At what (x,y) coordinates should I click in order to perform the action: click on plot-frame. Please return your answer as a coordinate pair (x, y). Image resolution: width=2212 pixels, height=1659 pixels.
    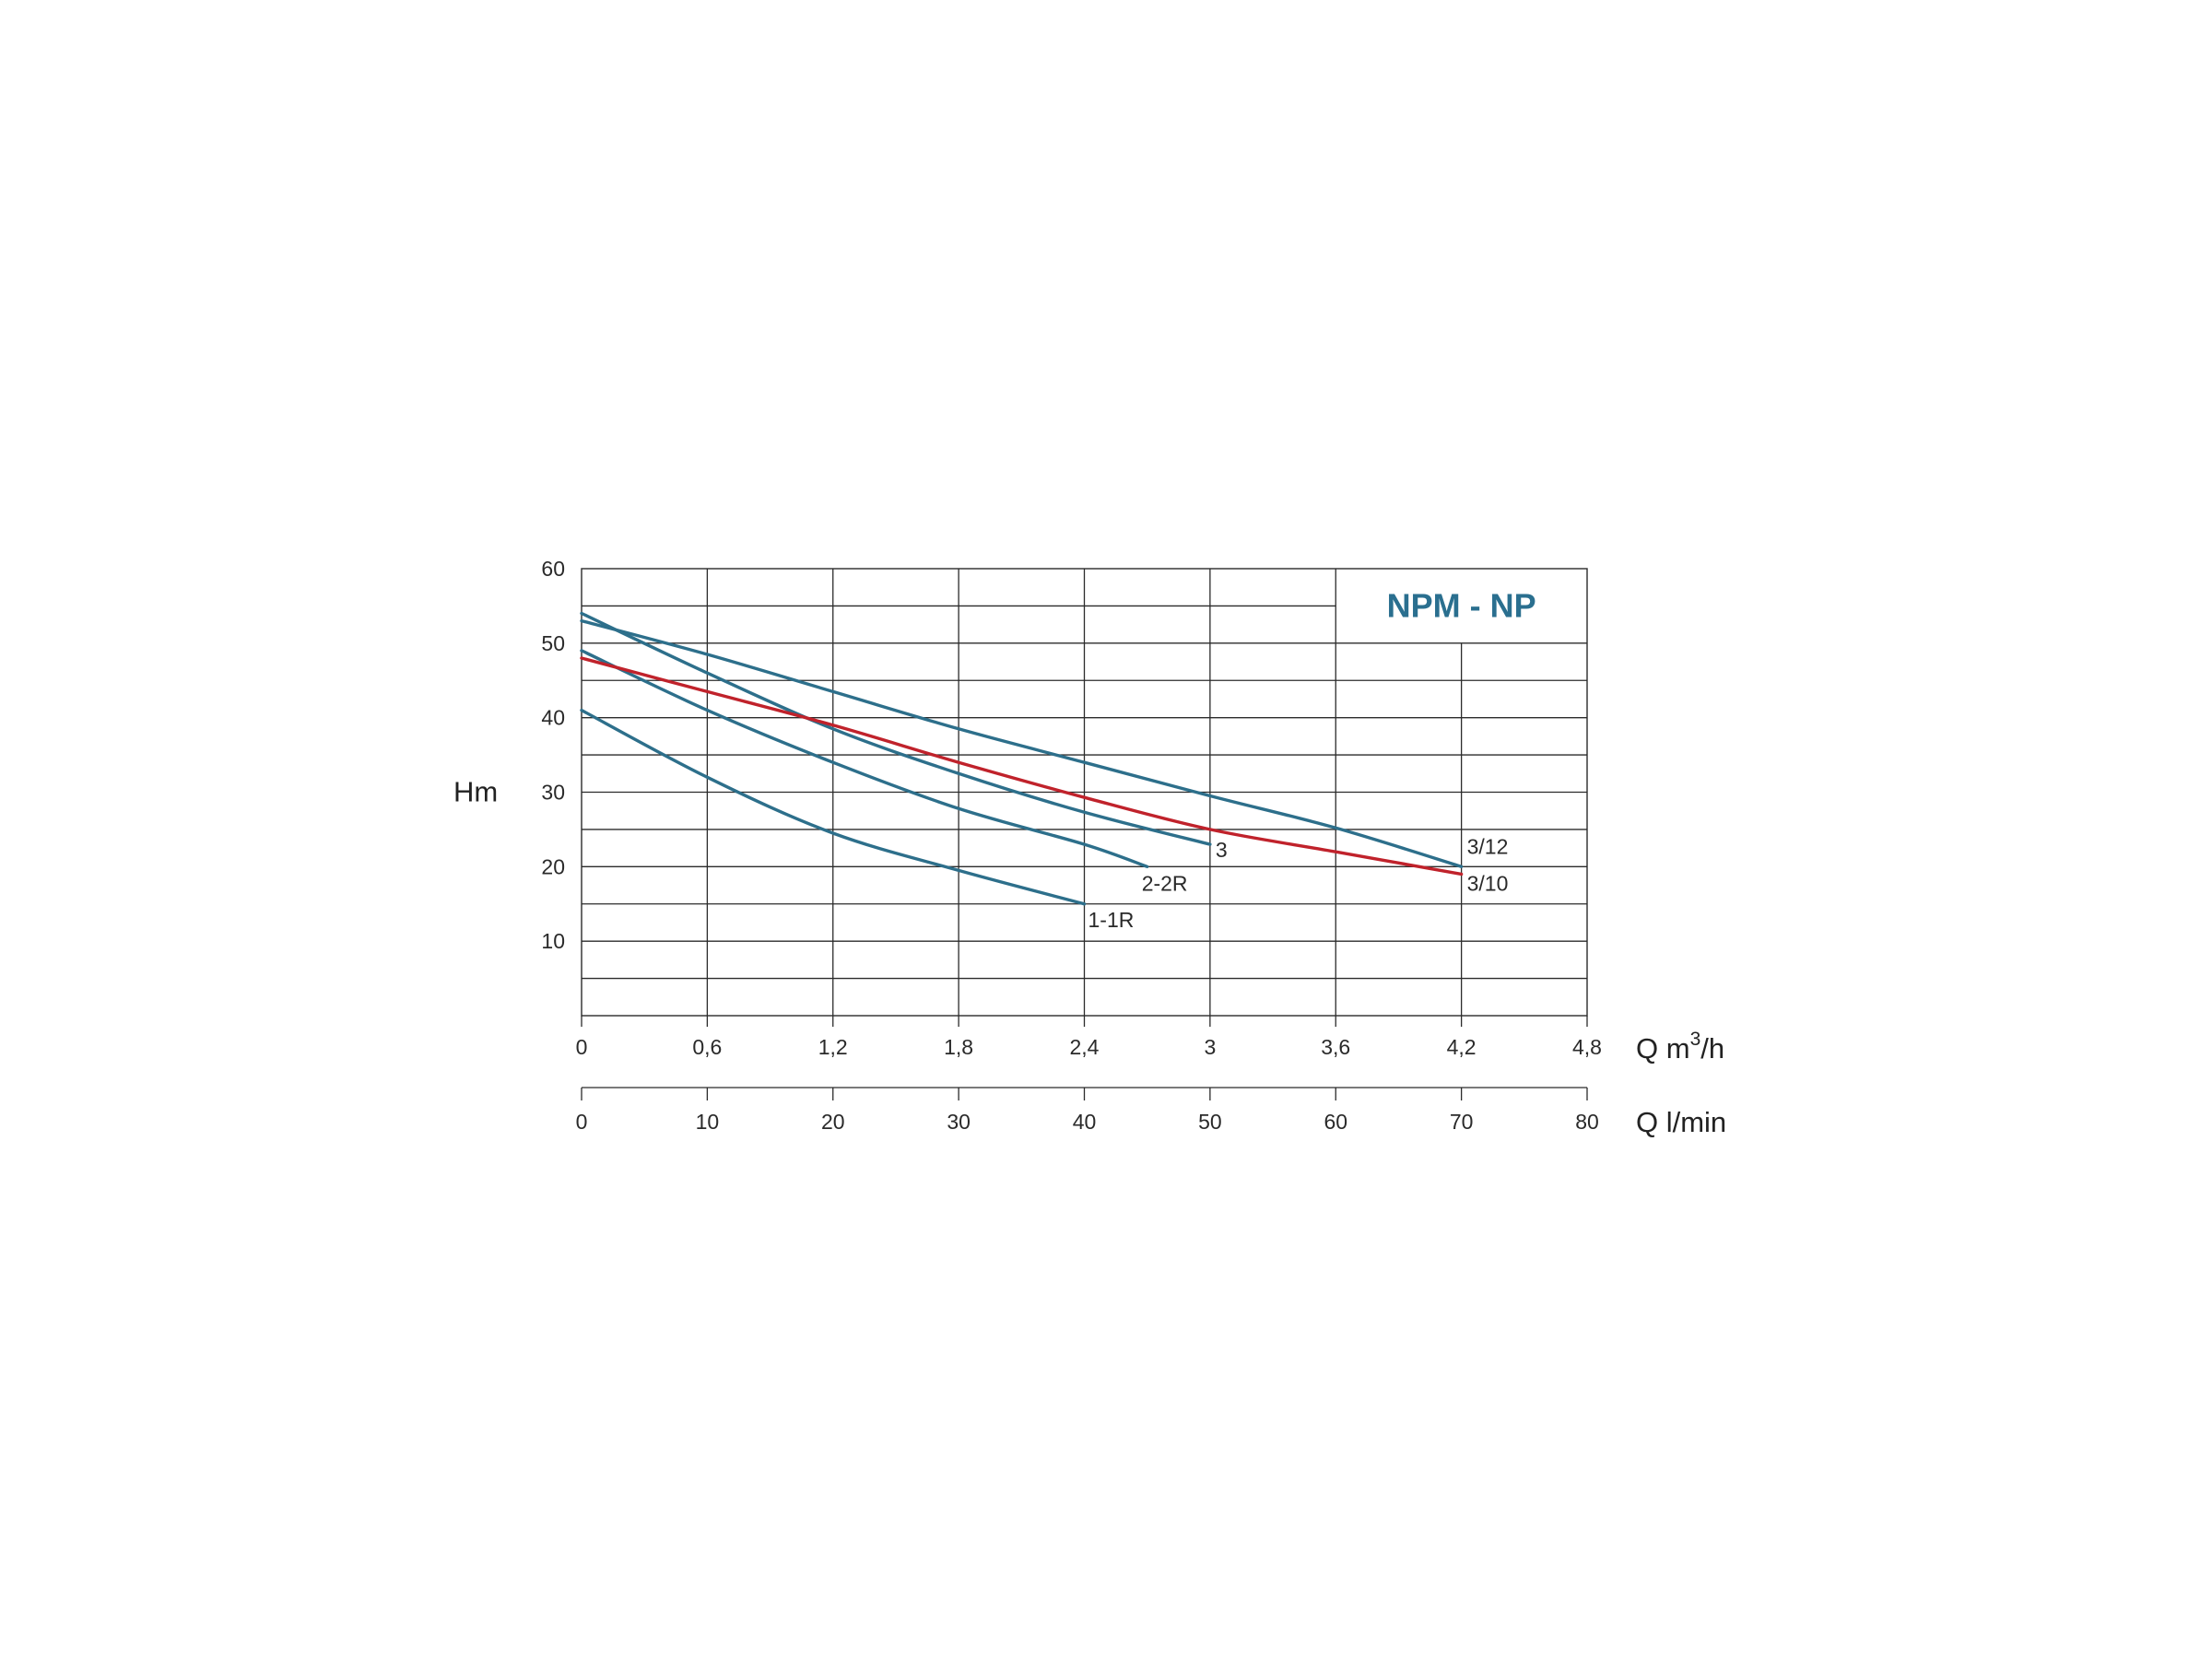
    Looking at the image, I should click on (1084, 792).